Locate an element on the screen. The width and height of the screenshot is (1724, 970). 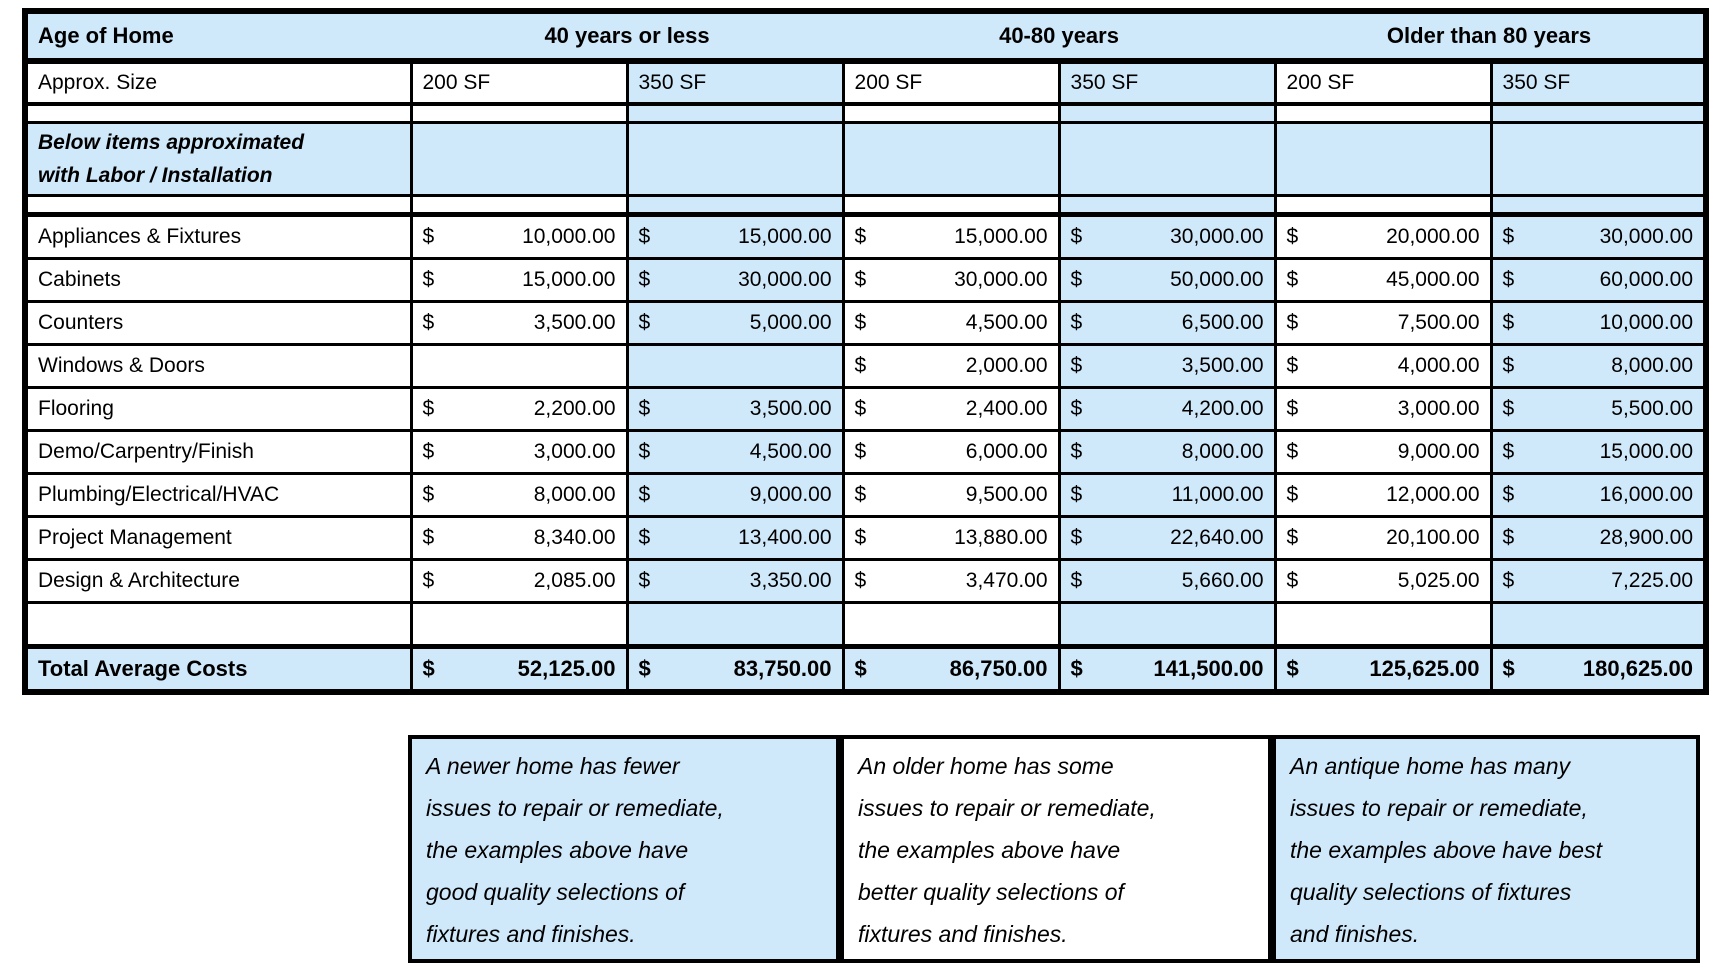
group-header-40-80-years: 40-80 years is located at coordinates (1059, 36).